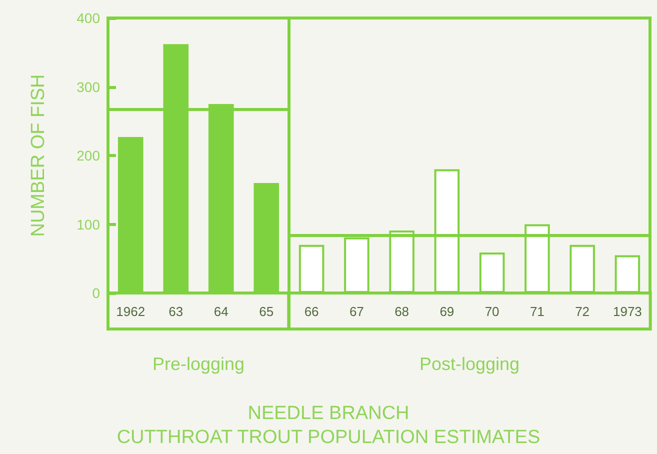 The height and width of the screenshot is (454, 657). What do you see at coordinates (88, 224) in the screenshot?
I see `y-tick-label: 100` at bounding box center [88, 224].